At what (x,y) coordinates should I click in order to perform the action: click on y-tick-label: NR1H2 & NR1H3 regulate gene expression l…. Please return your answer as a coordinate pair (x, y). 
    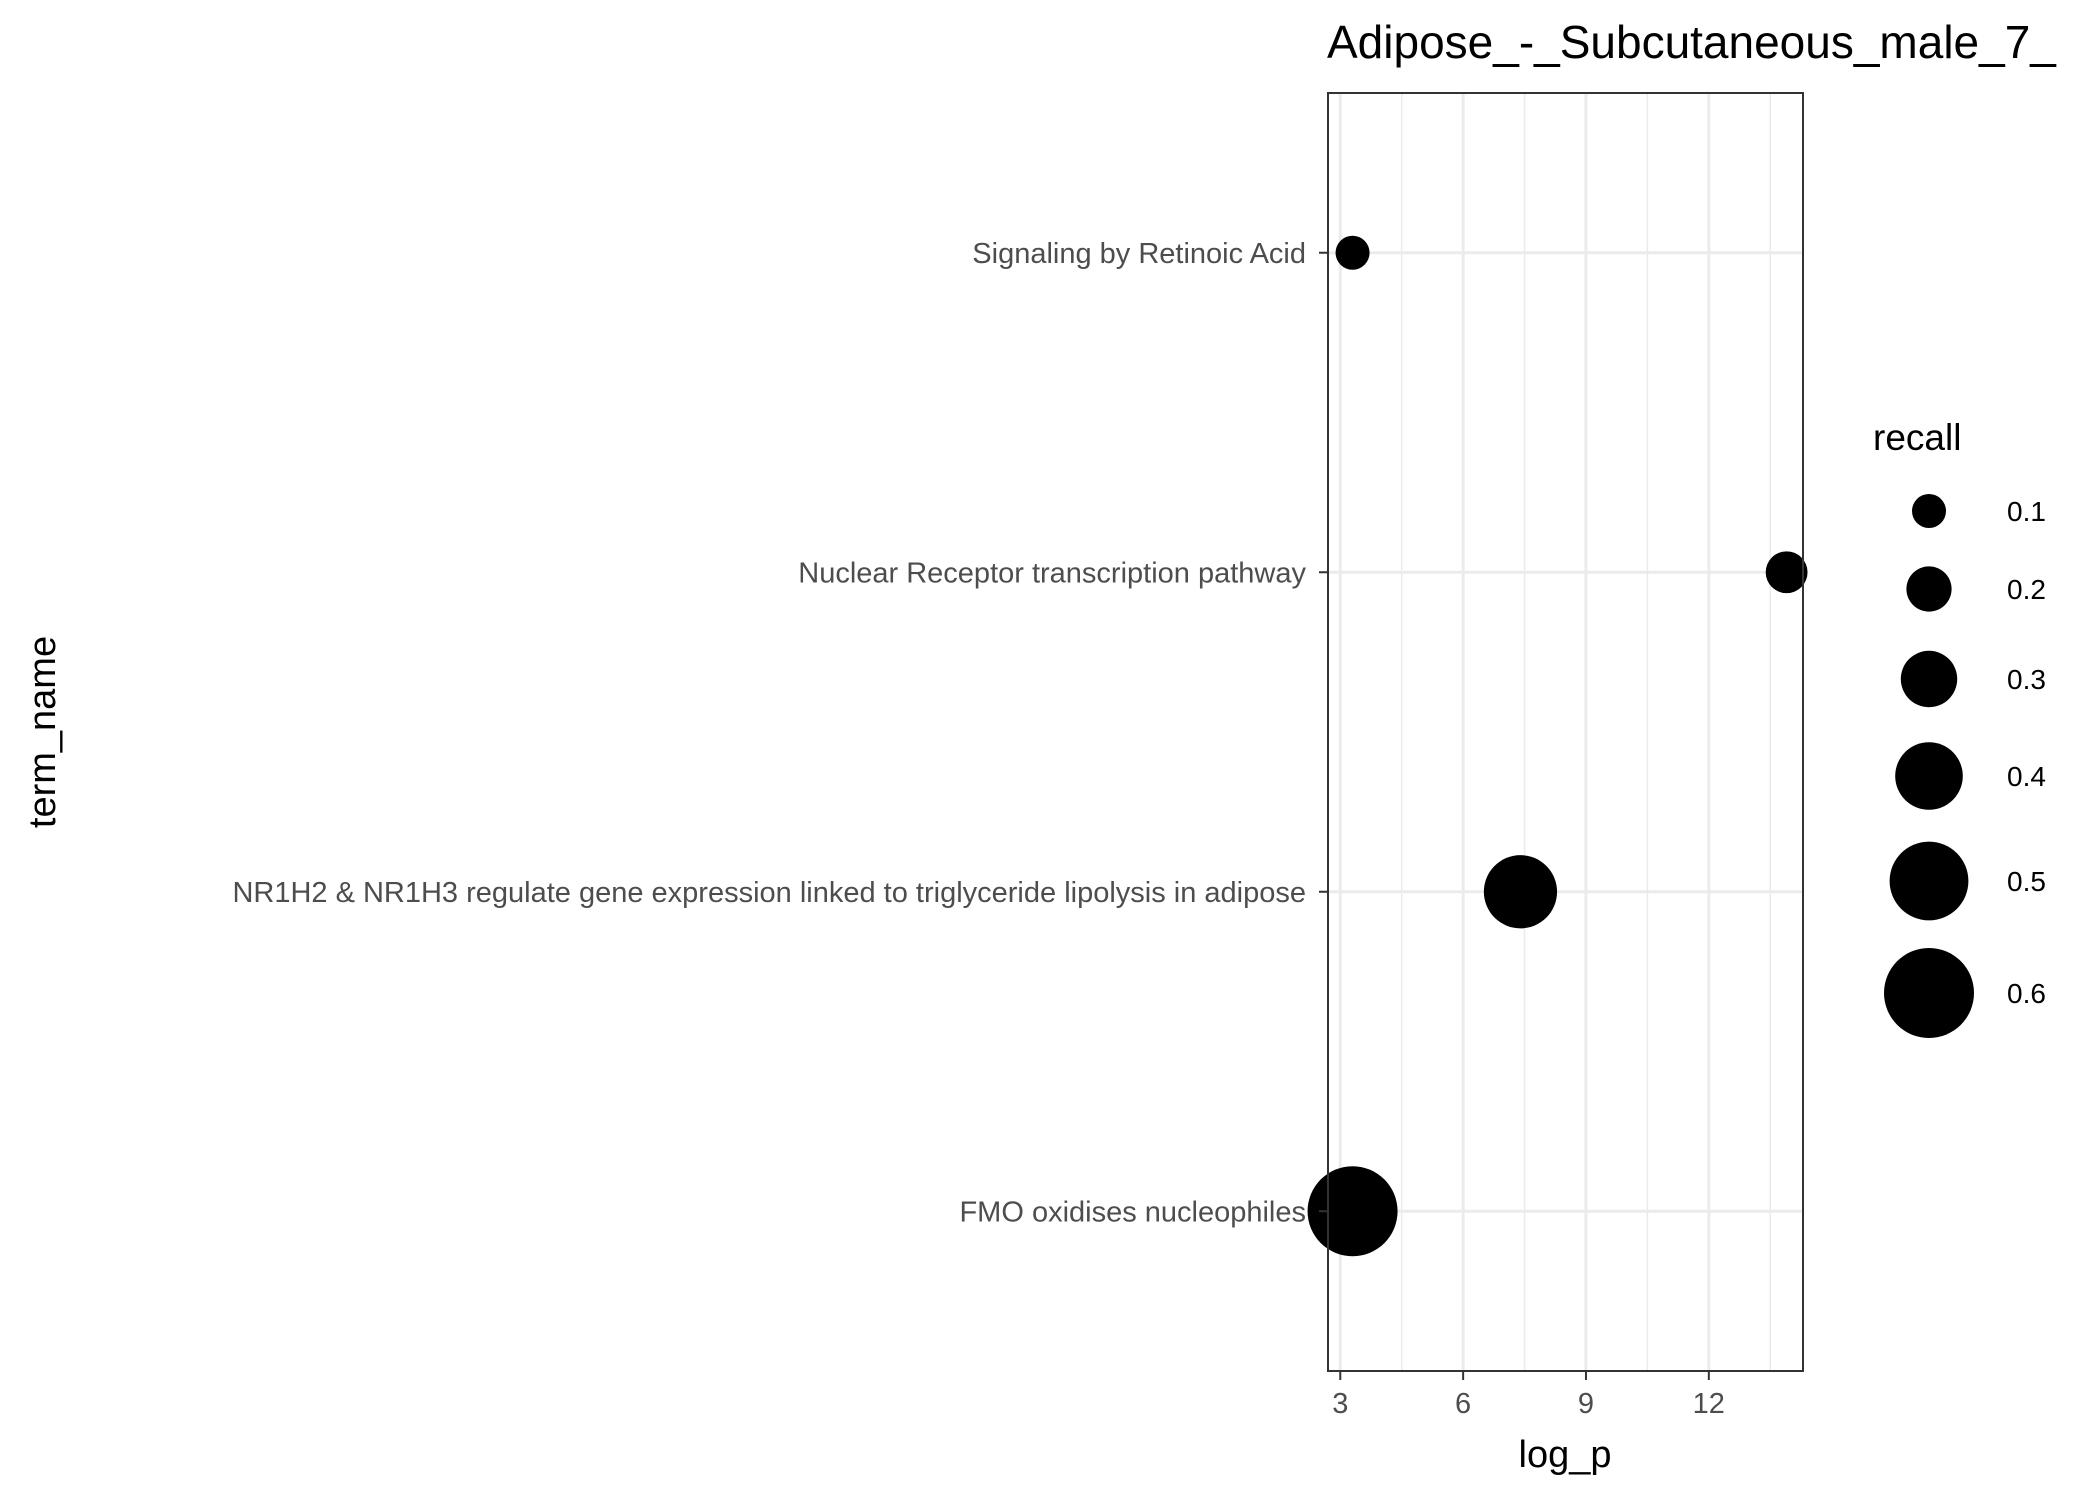
    Looking at the image, I should click on (769, 893).